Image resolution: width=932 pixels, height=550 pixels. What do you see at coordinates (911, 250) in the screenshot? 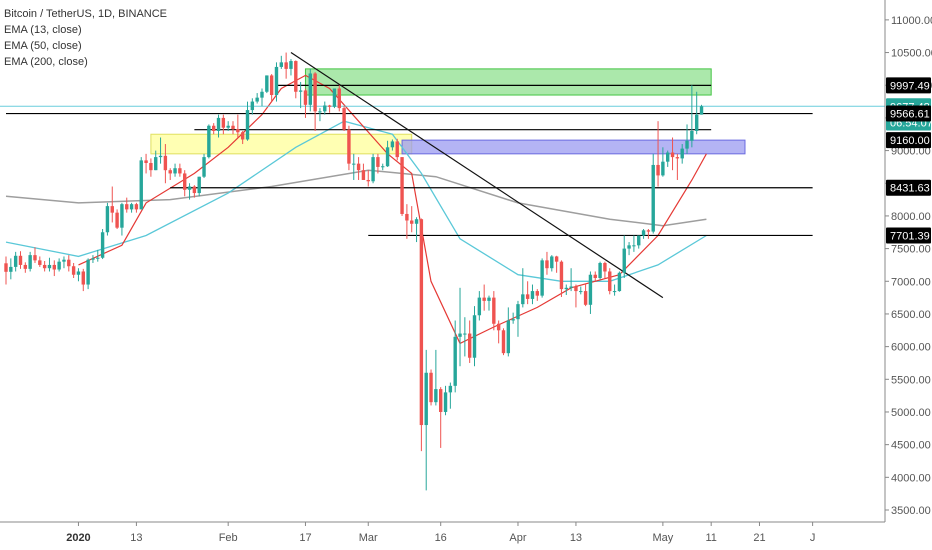
I see `y-tick-label: 7500.00` at bounding box center [911, 250].